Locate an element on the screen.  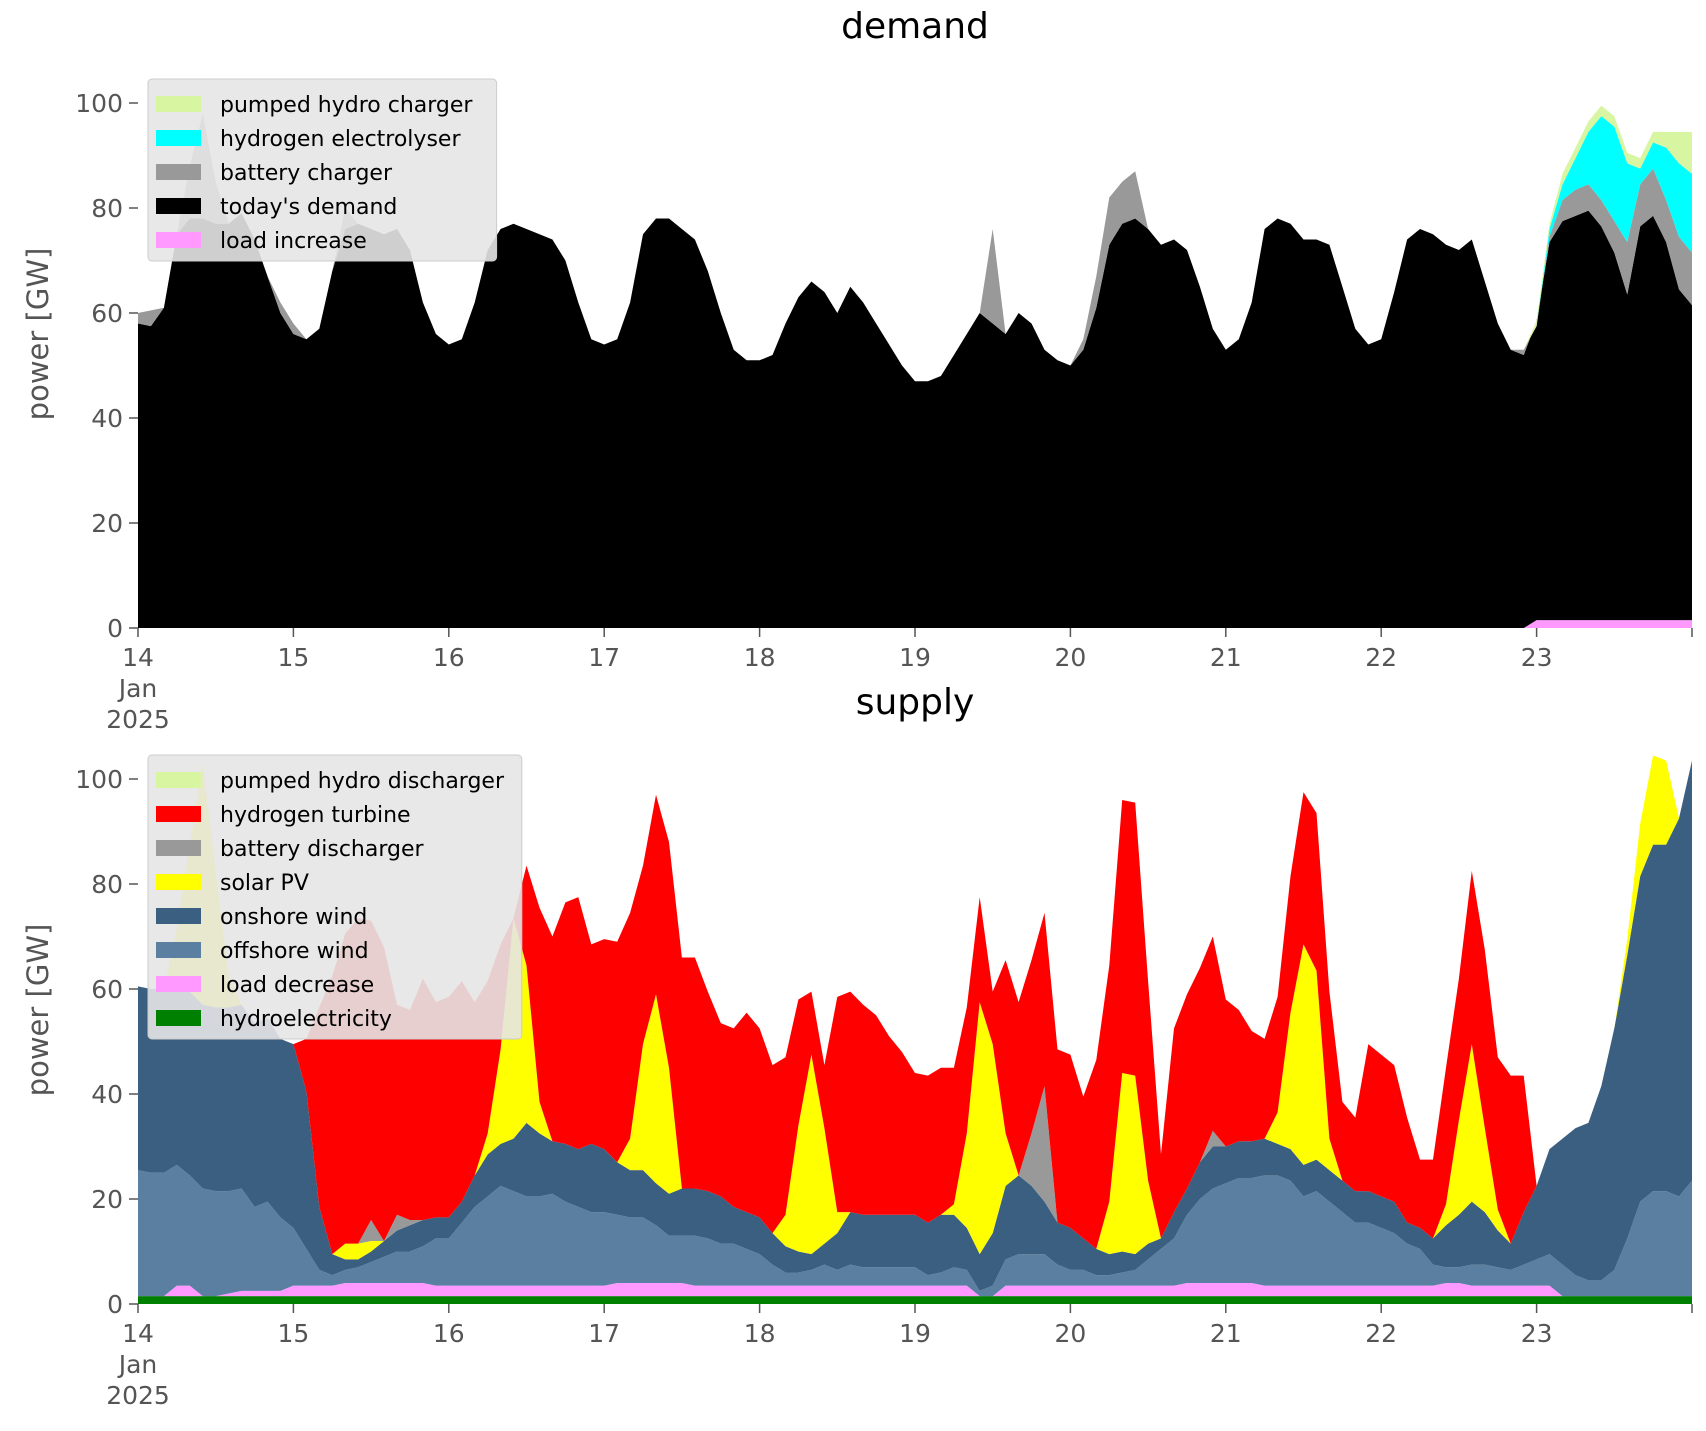
legend-label: pumped hydro discharger is located at coordinates (362, 781).